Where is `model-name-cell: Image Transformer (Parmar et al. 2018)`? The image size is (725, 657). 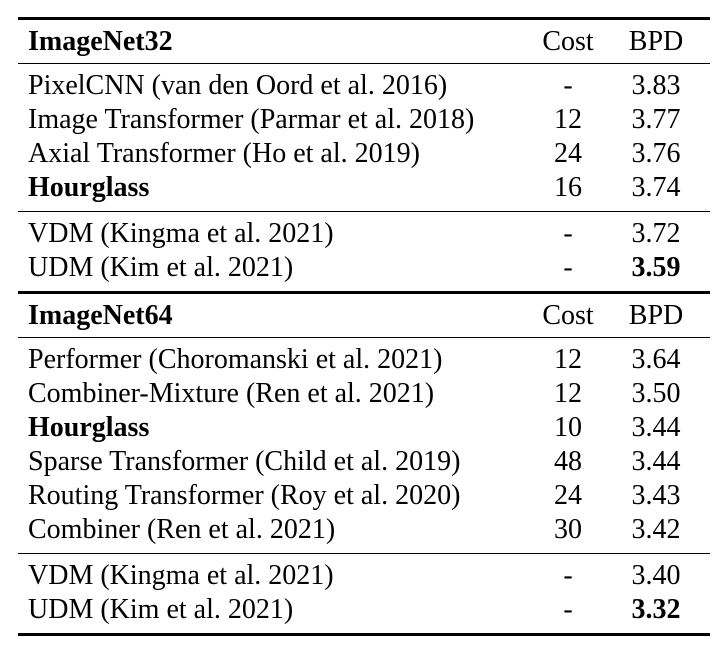 model-name-cell: Image Transformer (Parmar et al. 2018) is located at coordinates (251, 119).